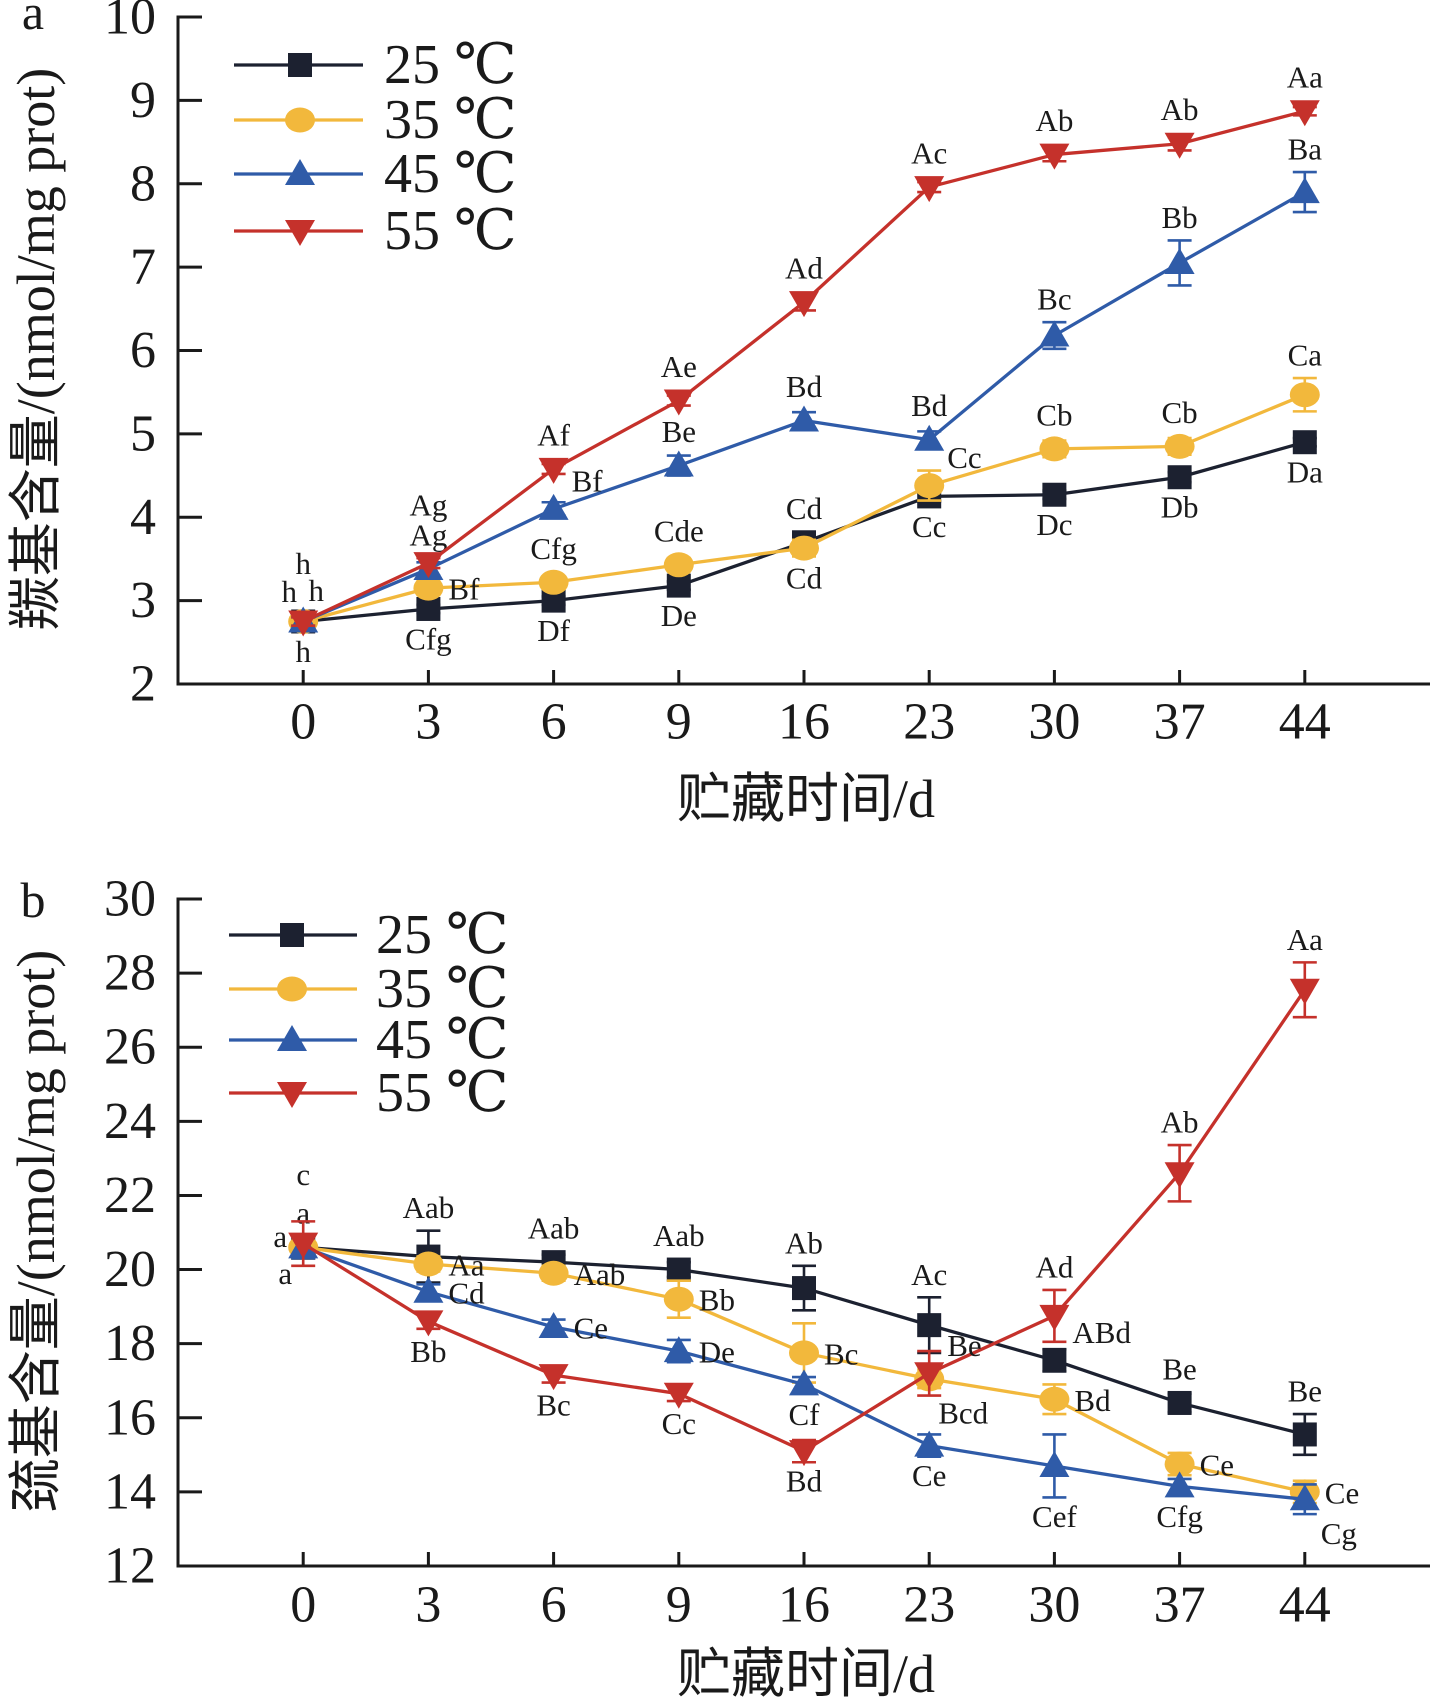 Image resolution: width=1437 pixels, height=1708 pixels. Describe the element at coordinates (450, 120) in the screenshot. I see `legend-label: 35 ℃` at that location.